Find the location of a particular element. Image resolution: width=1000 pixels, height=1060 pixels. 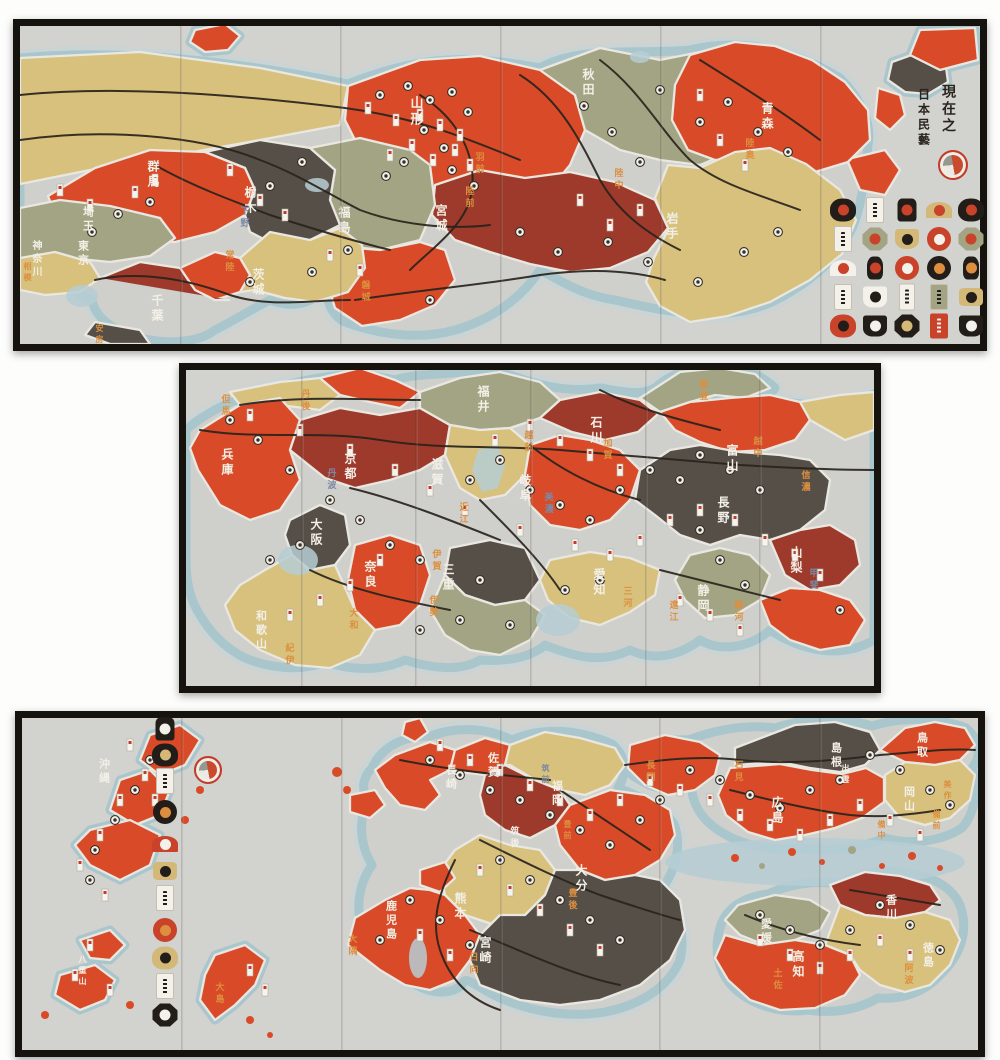

roads is located at coordinates (687, 879).